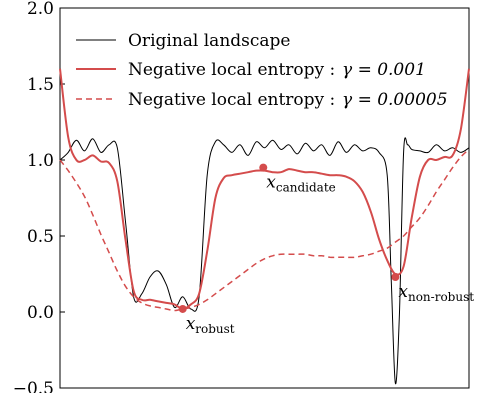 The height and width of the screenshot is (393, 493). I want to click on y-tick-label: −0.5, so click(33, 386).